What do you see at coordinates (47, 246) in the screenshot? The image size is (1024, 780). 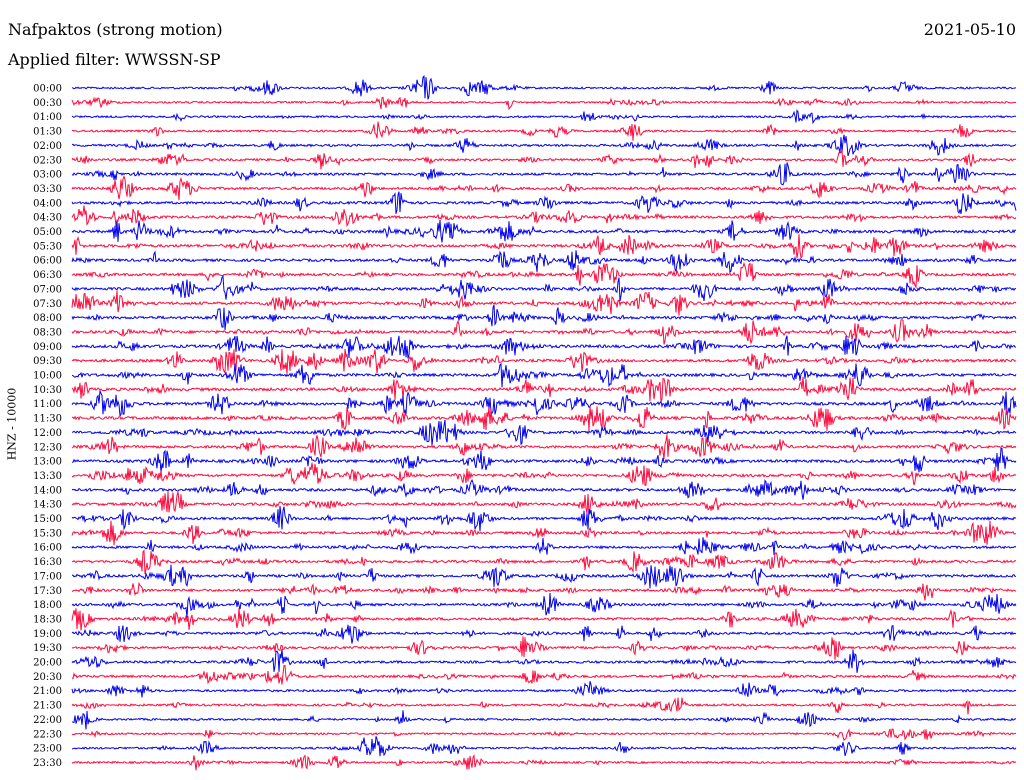 I see `row-time-label: 05:30` at bounding box center [47, 246].